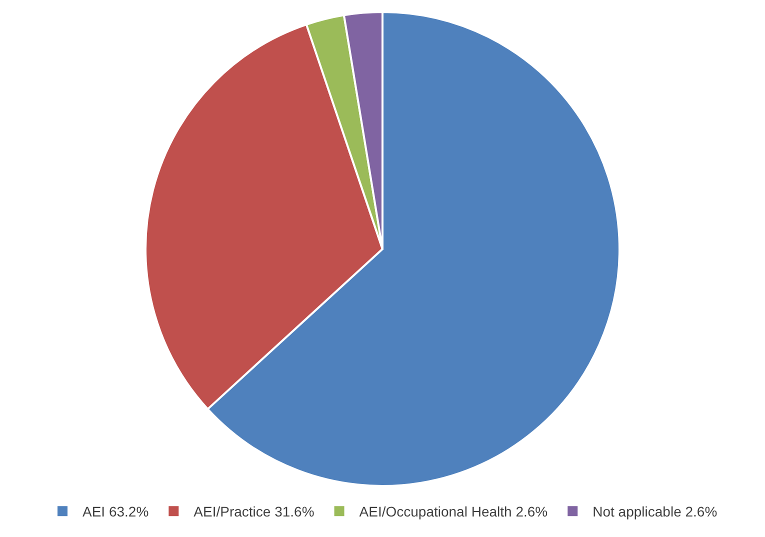  What do you see at coordinates (115, 512) in the screenshot?
I see `legend-label: AEI 63.2%` at bounding box center [115, 512].